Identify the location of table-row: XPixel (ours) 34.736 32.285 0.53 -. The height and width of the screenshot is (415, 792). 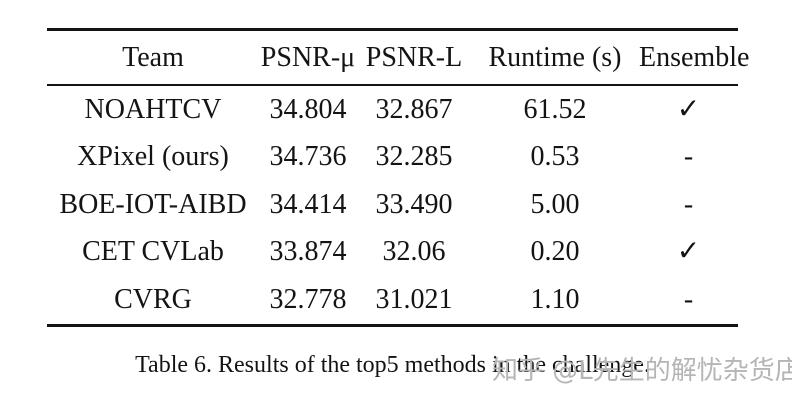
(392, 158).